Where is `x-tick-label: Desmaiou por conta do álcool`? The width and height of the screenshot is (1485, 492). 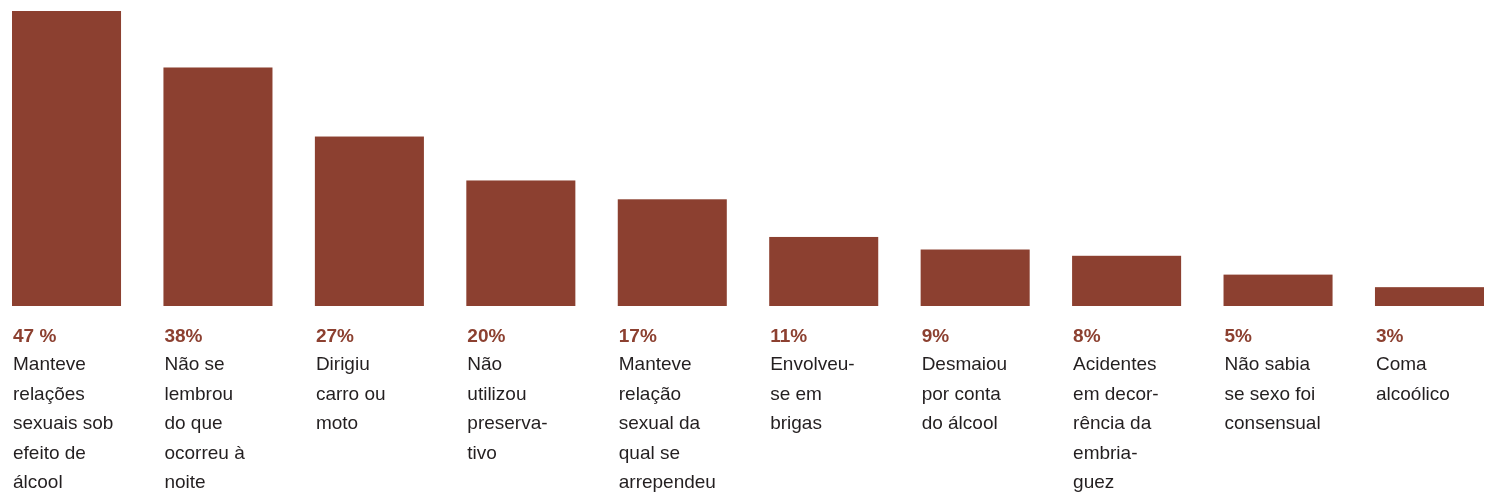 x-tick-label: Desmaiou por conta do álcool is located at coordinates (964, 393).